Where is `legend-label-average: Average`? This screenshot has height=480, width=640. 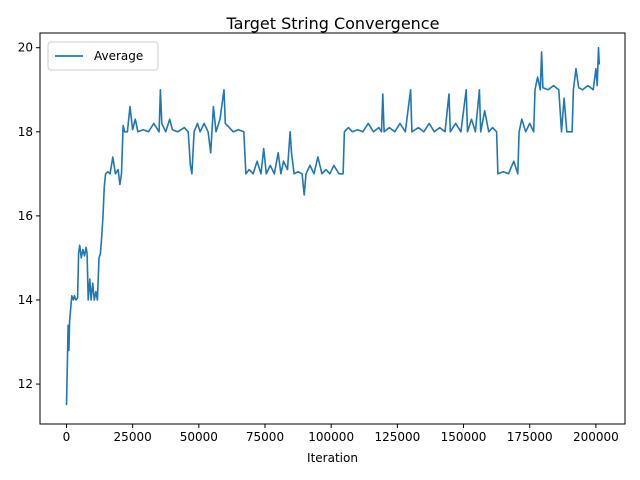 legend-label-average: Average is located at coordinates (118, 56).